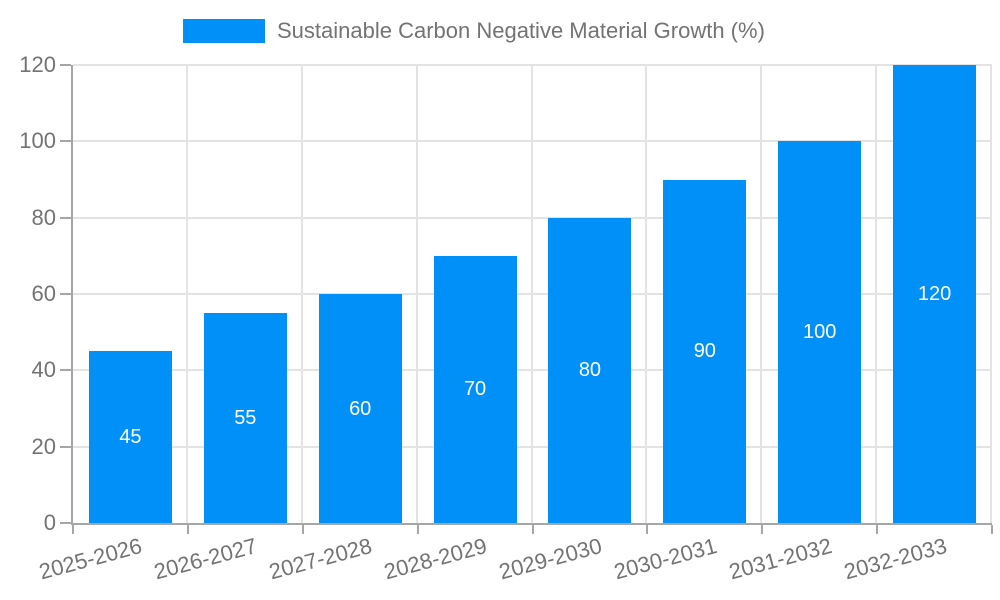  I want to click on bar-2028-2029: 70, so click(475, 389).